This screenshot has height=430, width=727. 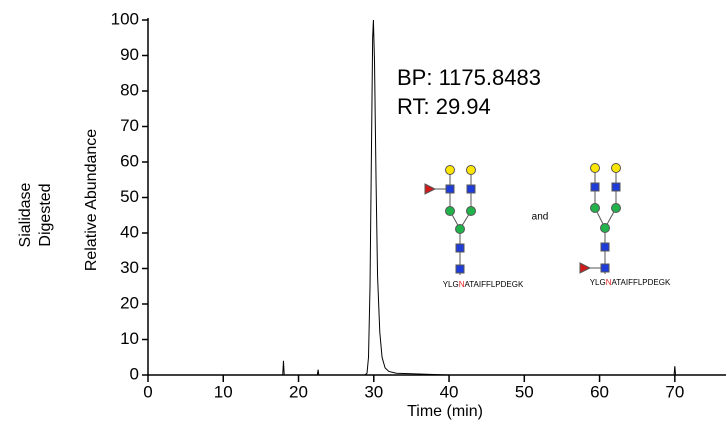 What do you see at coordinates (129, 267) in the screenshot?
I see `y-tick-label: 30` at bounding box center [129, 267].